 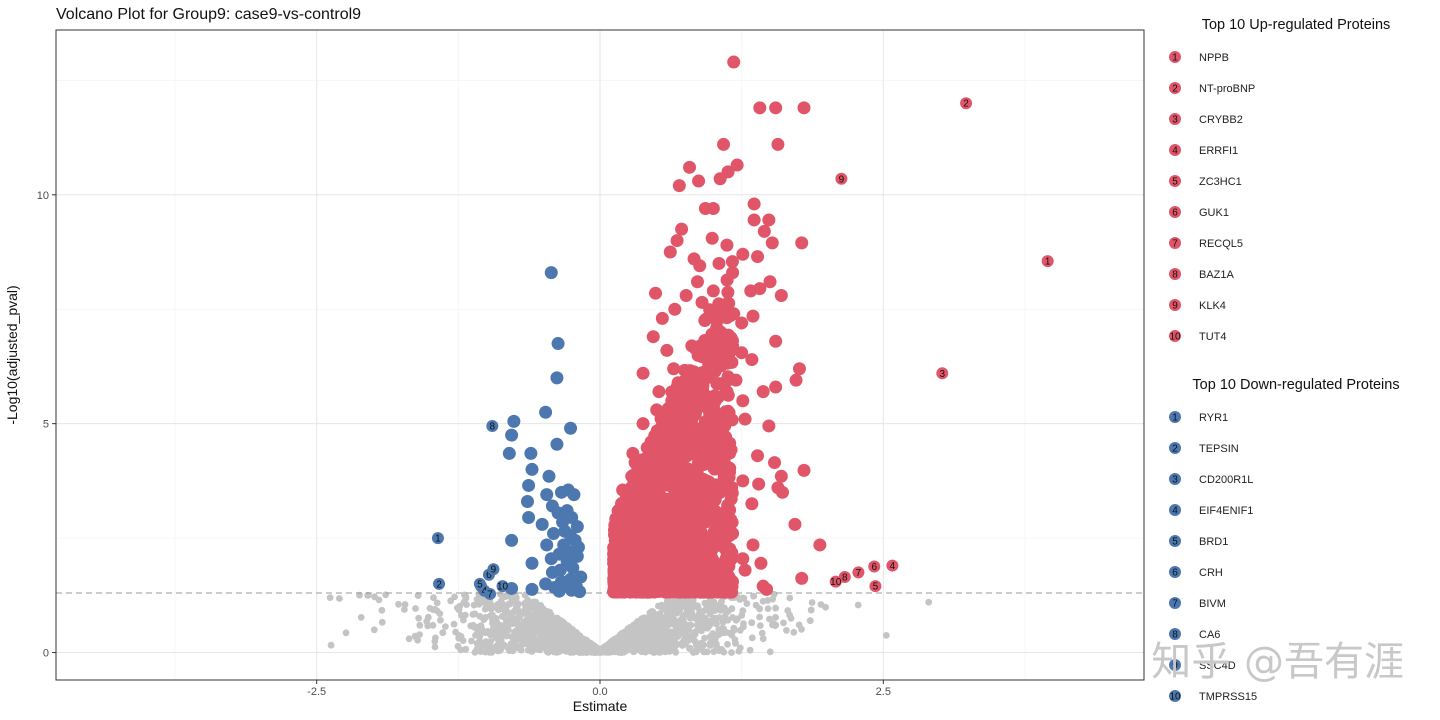 What do you see at coordinates (1175, 337) in the screenshot?
I see `up-legend-rank: 10` at bounding box center [1175, 337].